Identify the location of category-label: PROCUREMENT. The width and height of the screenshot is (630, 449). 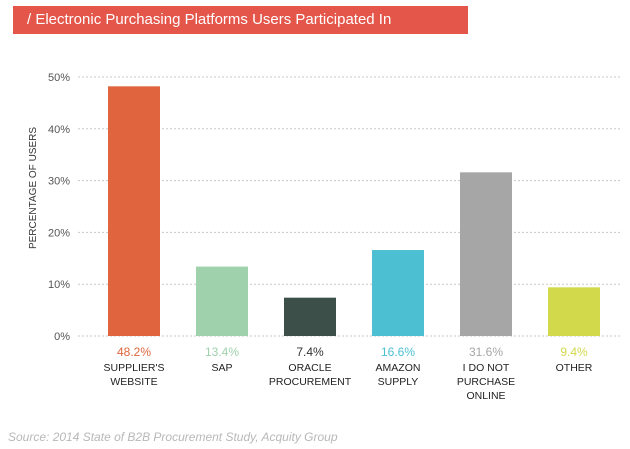
(310, 382).